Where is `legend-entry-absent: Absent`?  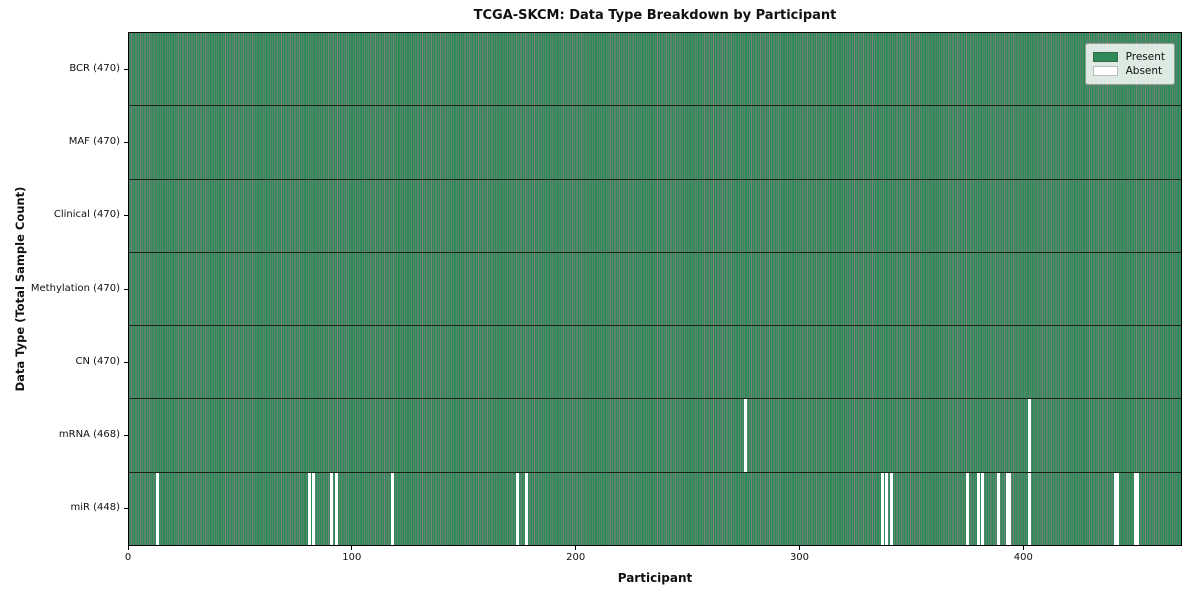
legend-entry-absent: Absent is located at coordinates (1128, 71).